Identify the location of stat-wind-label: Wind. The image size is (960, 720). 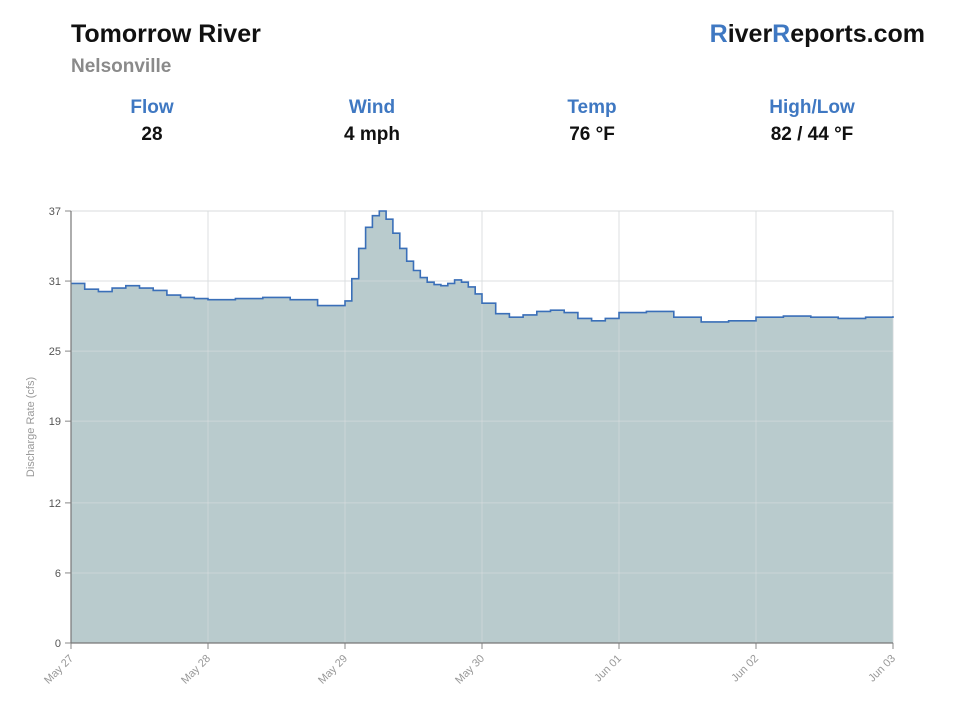
(372, 107).